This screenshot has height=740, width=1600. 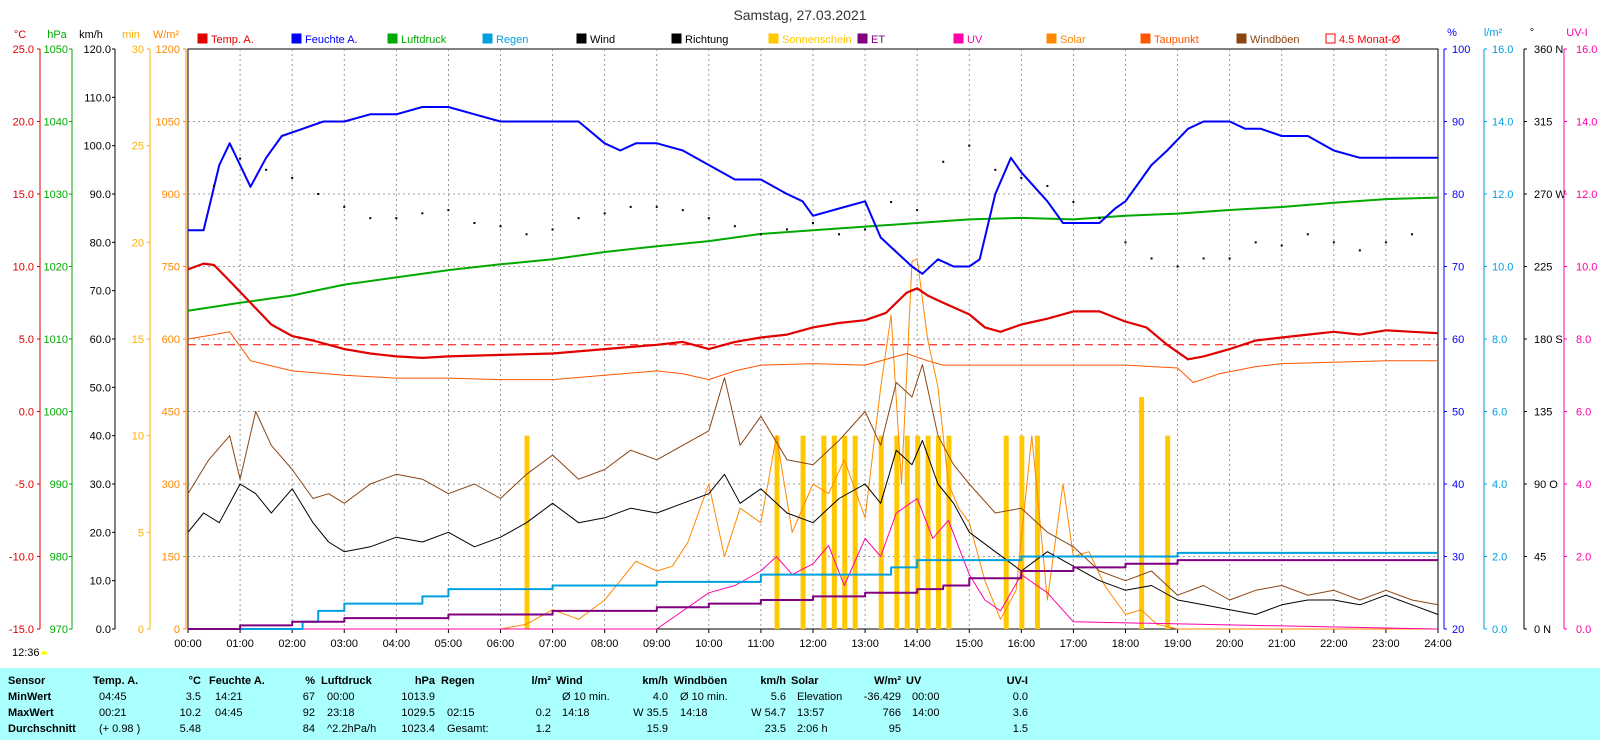 I want to click on time-label: 12:36, so click(x=26, y=653).